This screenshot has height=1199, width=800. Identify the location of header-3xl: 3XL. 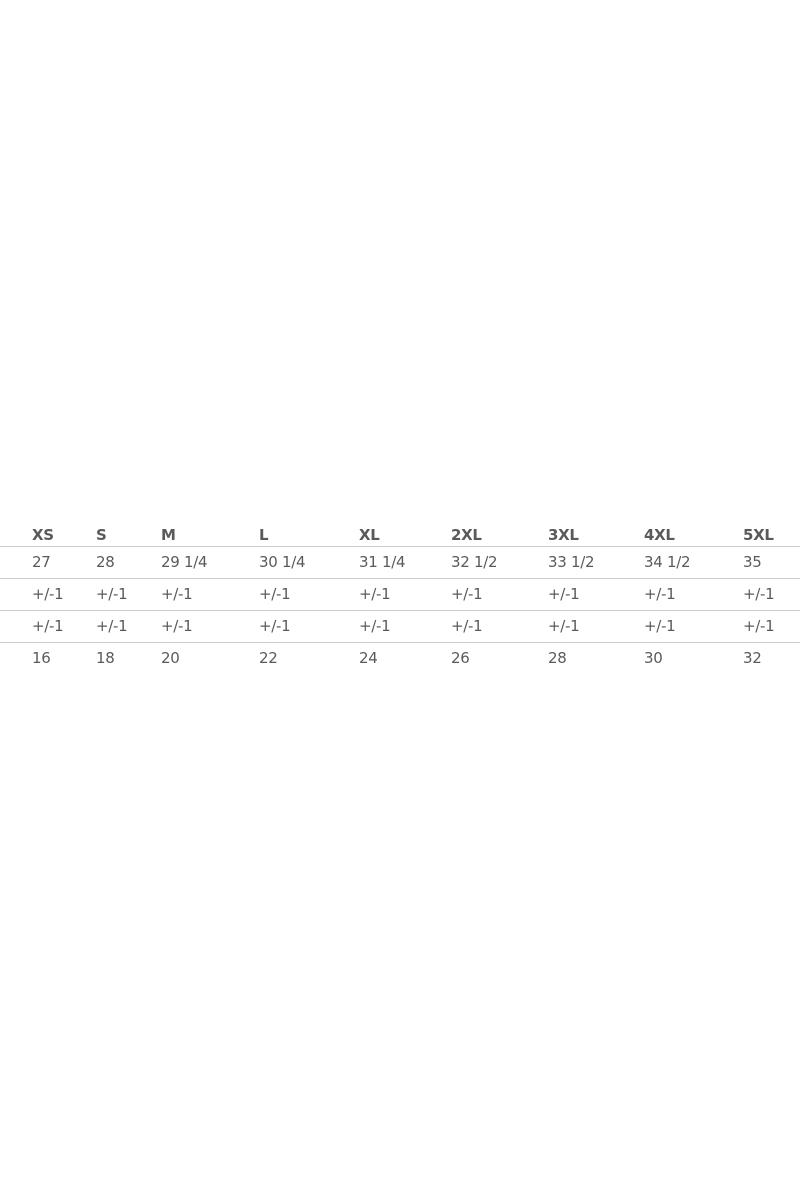
(563, 535).